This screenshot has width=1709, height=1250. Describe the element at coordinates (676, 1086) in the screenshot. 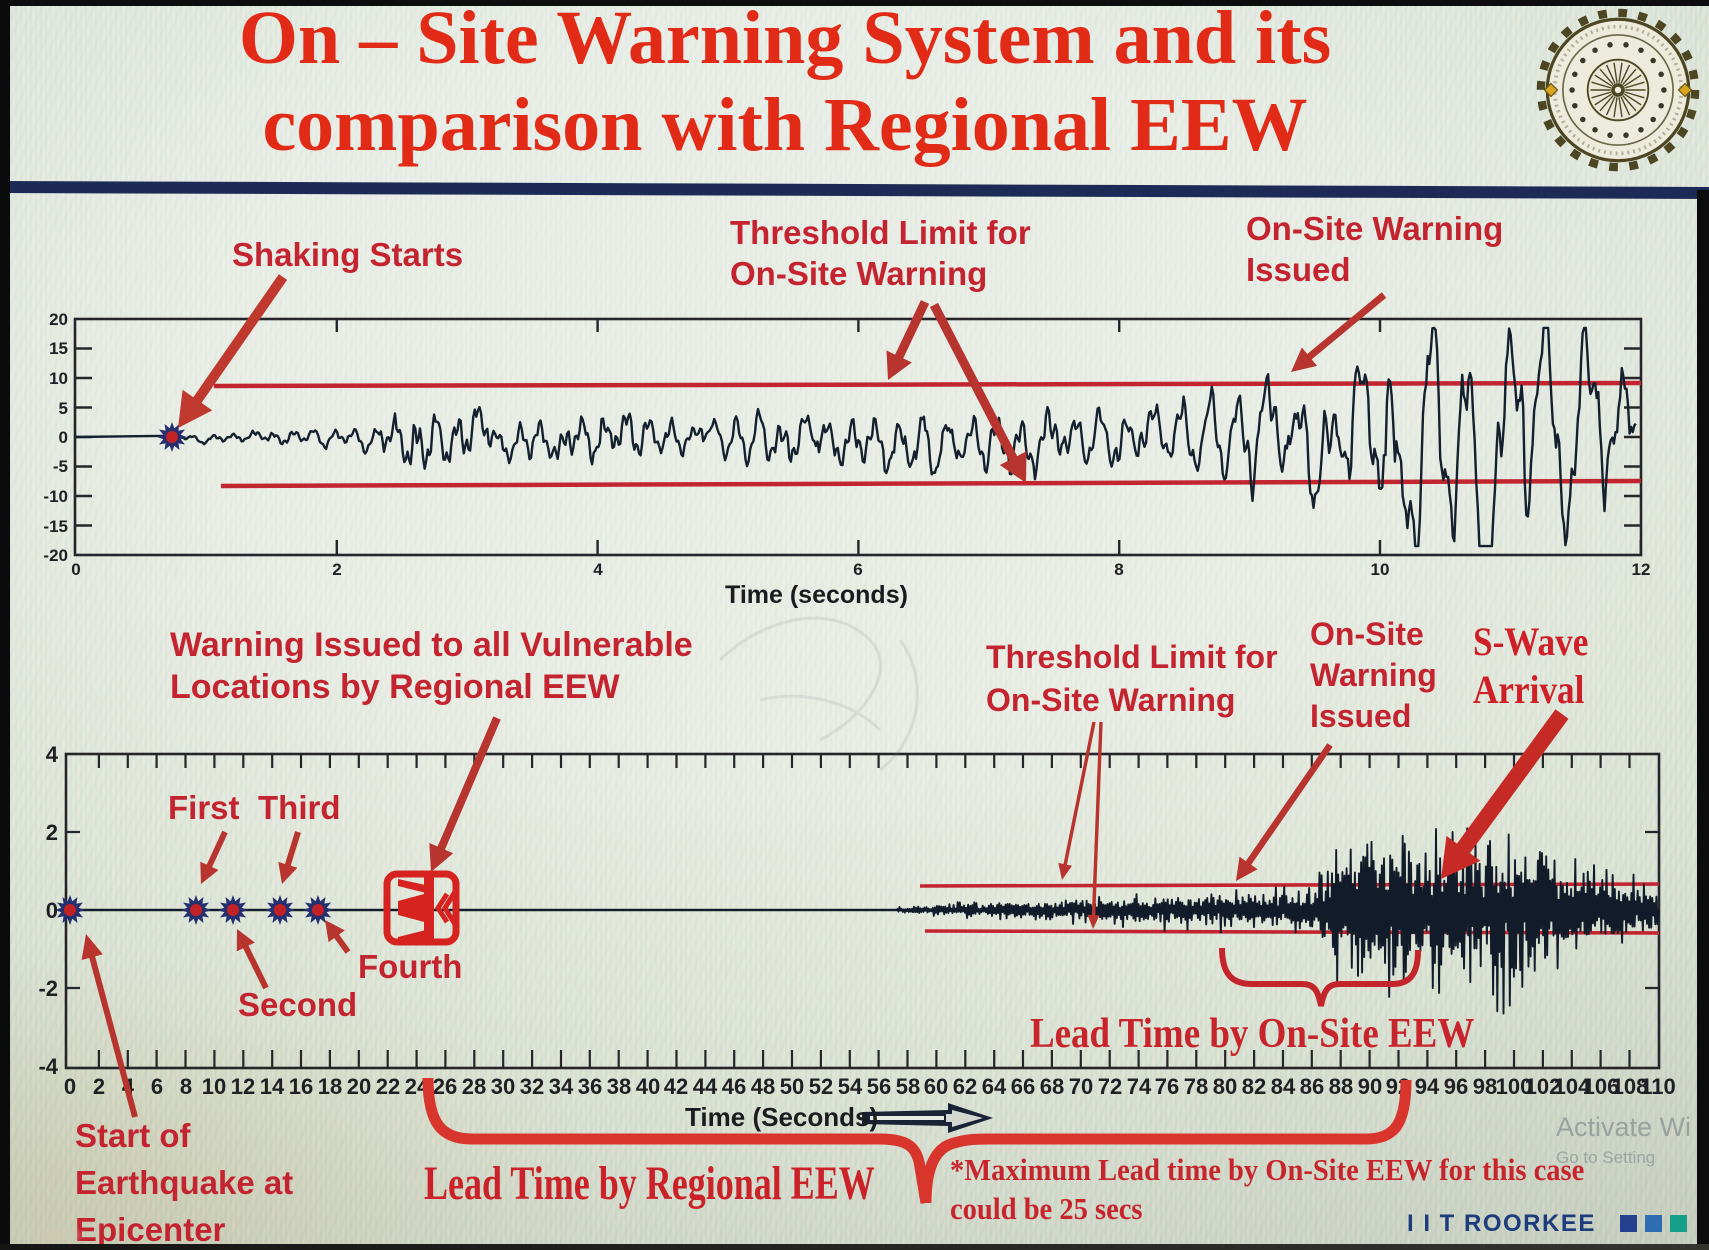

I see `svg-text: 42` at that location.